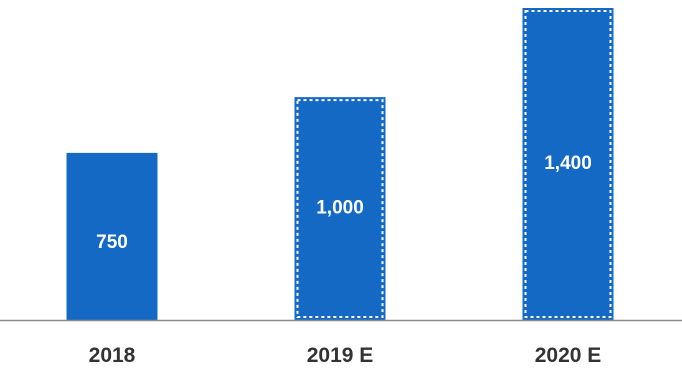 The image size is (682, 368). What do you see at coordinates (568, 355) in the screenshot?
I see `category-label: 2020 E` at bounding box center [568, 355].